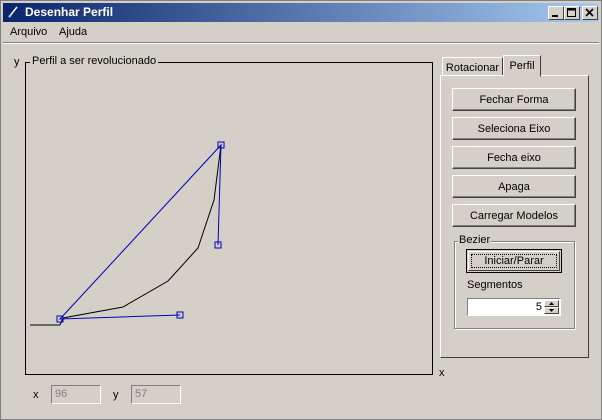 The width and height of the screenshot is (602, 420). I want to click on control-polygon, so click(140, 231).